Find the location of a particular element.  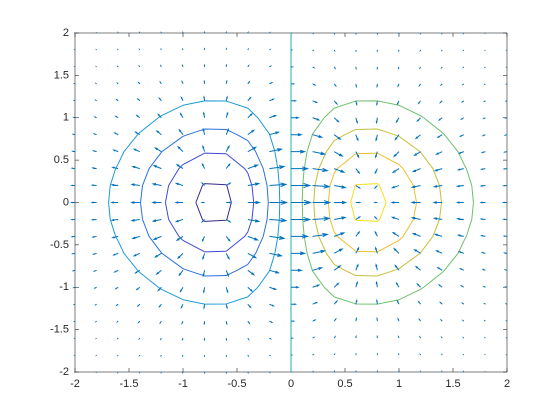

y-tick-label: -1 is located at coordinates (64, 287).